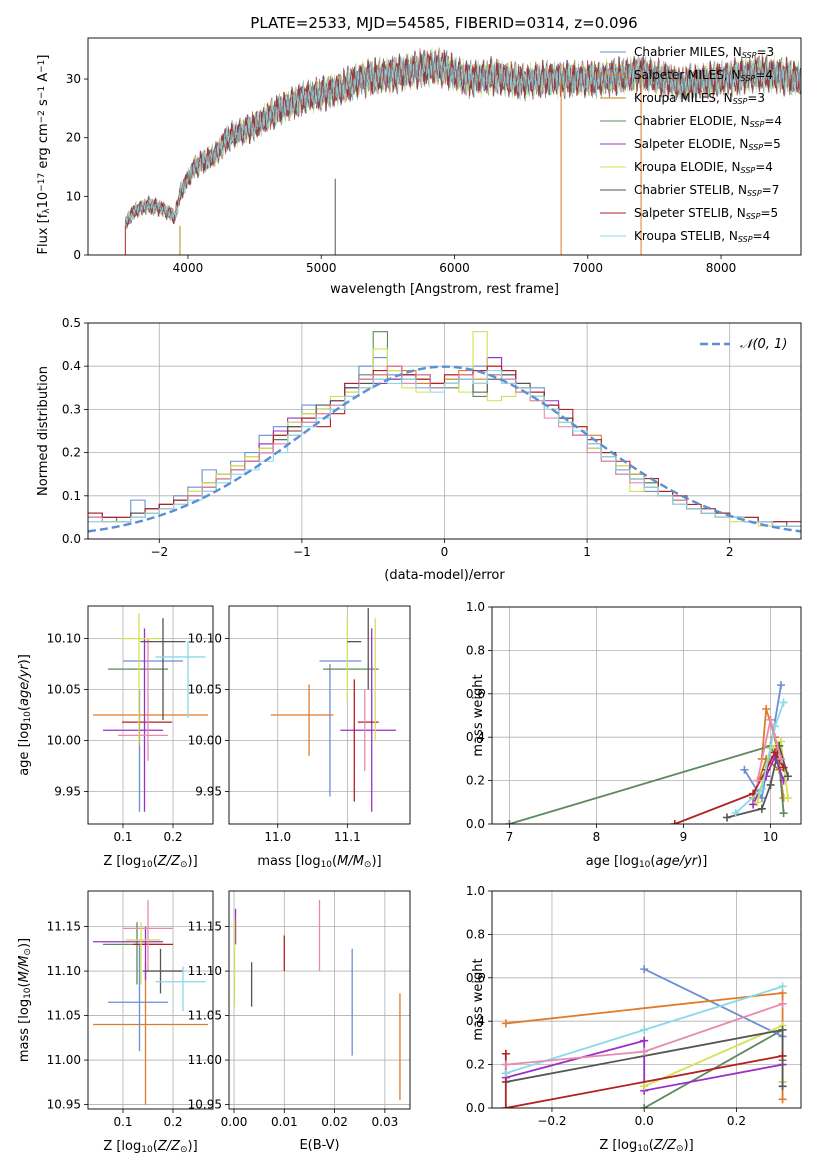 The image size is (819, 1170). Describe the element at coordinates (43, 431) in the screenshot. I see `y-axis-label: Normed distribution` at that location.